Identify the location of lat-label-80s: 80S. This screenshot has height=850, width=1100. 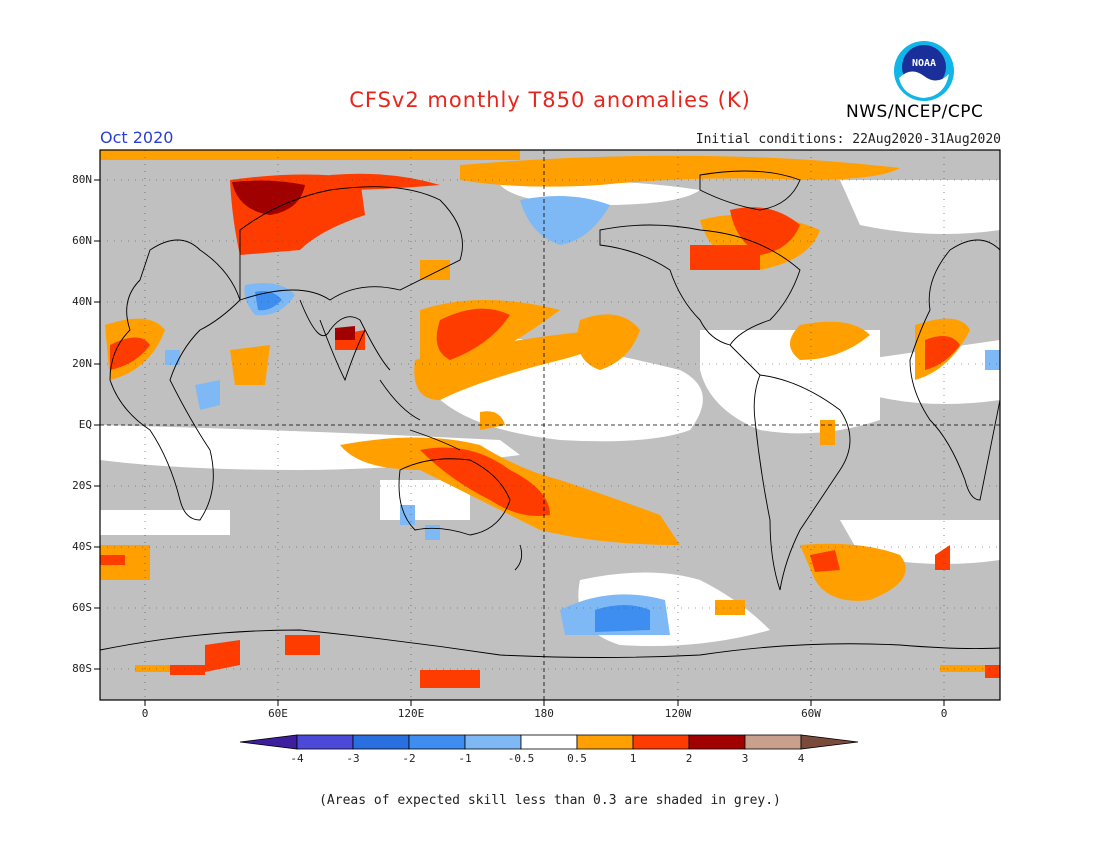
(82, 668).